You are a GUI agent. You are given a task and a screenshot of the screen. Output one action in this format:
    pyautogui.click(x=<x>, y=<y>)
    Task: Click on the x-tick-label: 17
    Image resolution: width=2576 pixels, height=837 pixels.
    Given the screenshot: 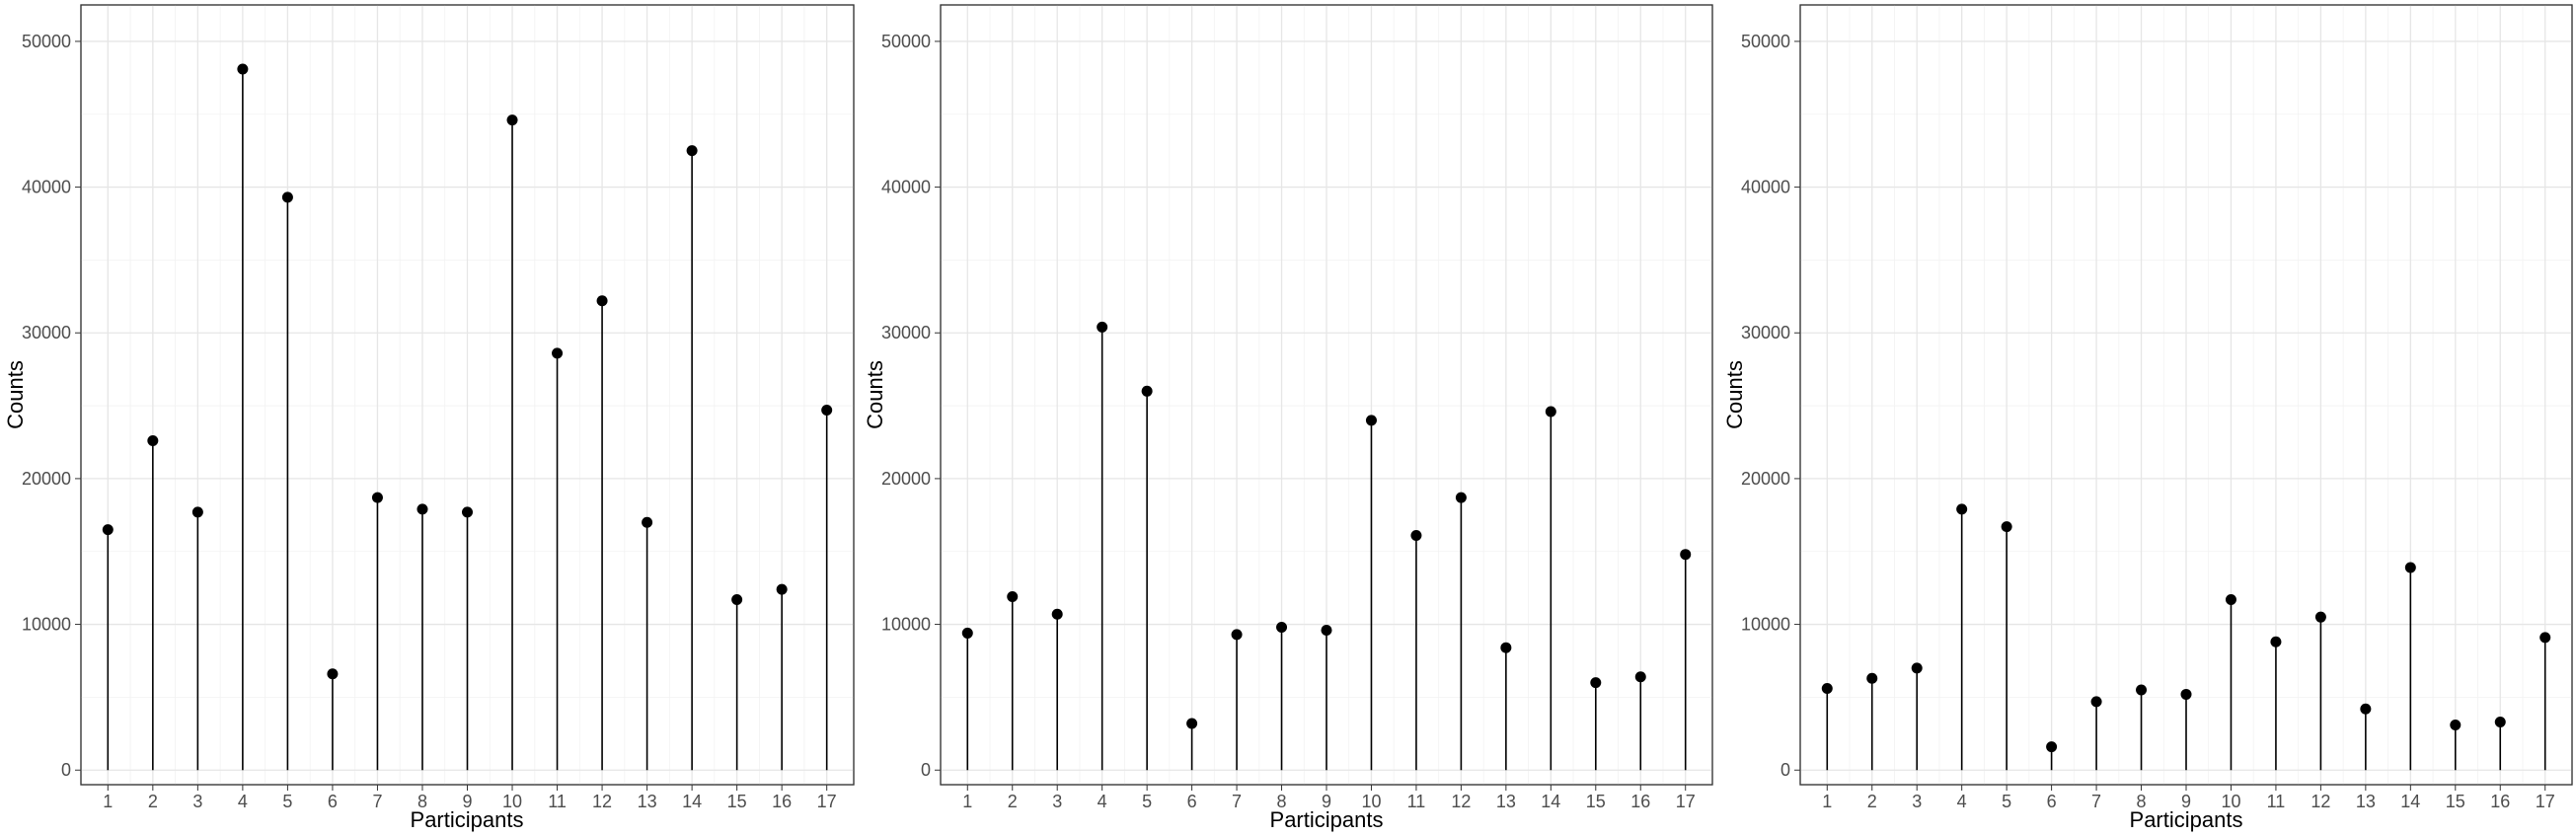 What is the action you would take?
    pyautogui.click(x=1686, y=802)
    